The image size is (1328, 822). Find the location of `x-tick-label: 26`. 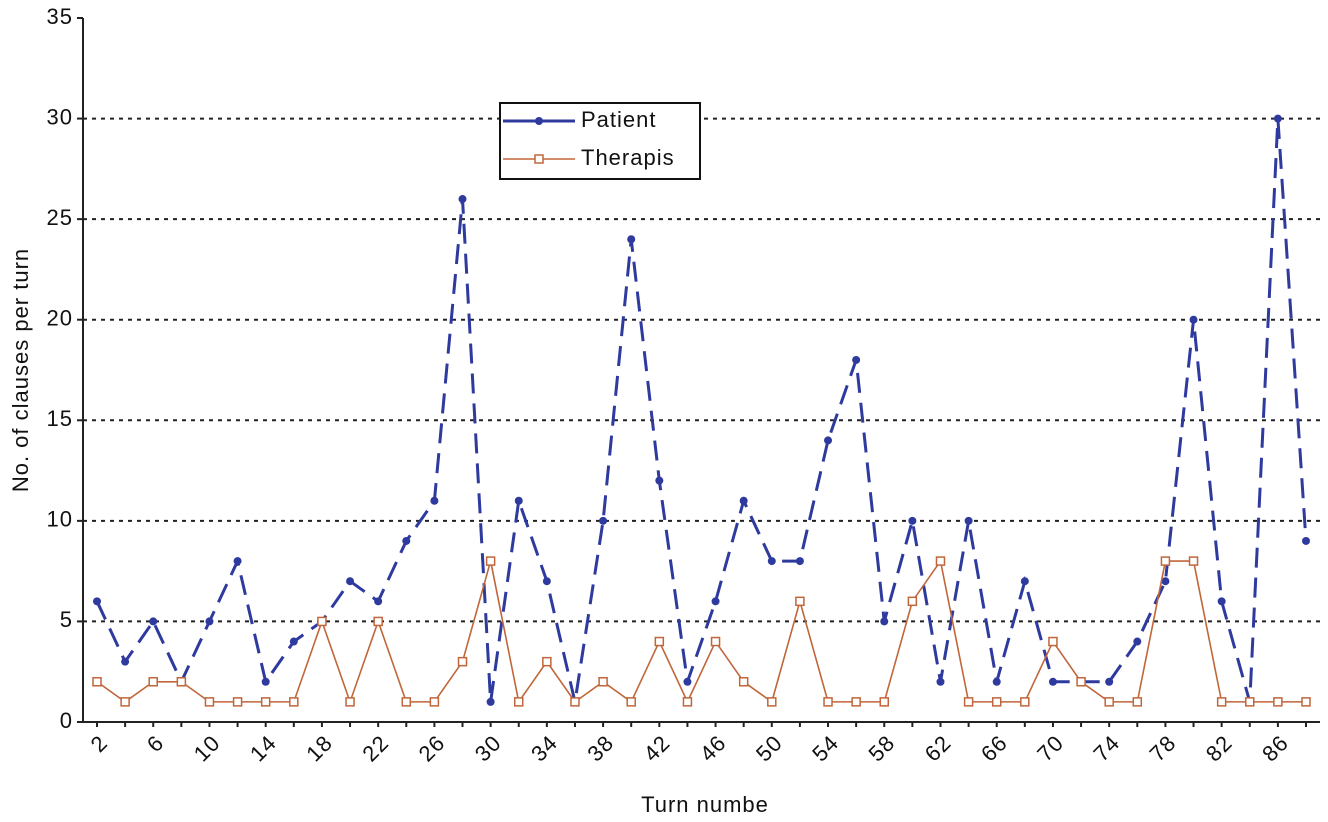

x-tick-label: 26 is located at coordinates (432, 748).